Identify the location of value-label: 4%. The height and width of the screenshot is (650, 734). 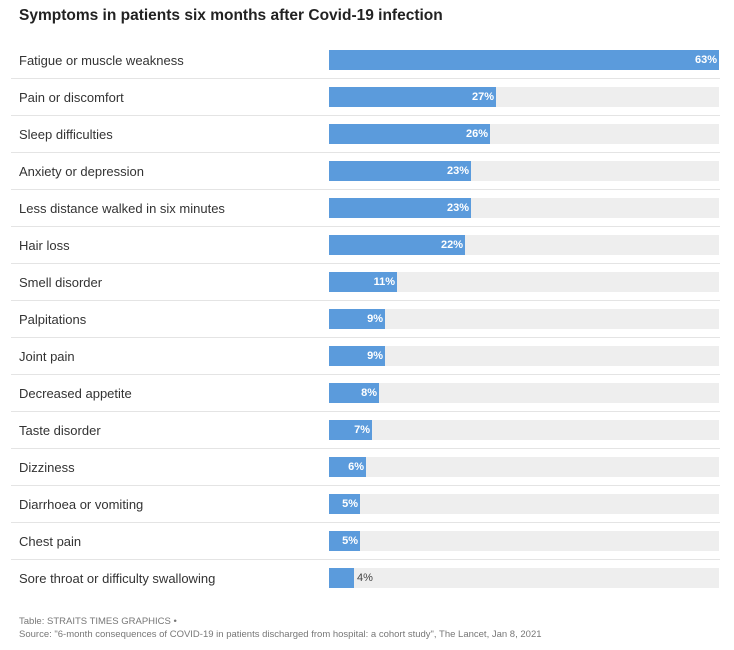
(365, 578).